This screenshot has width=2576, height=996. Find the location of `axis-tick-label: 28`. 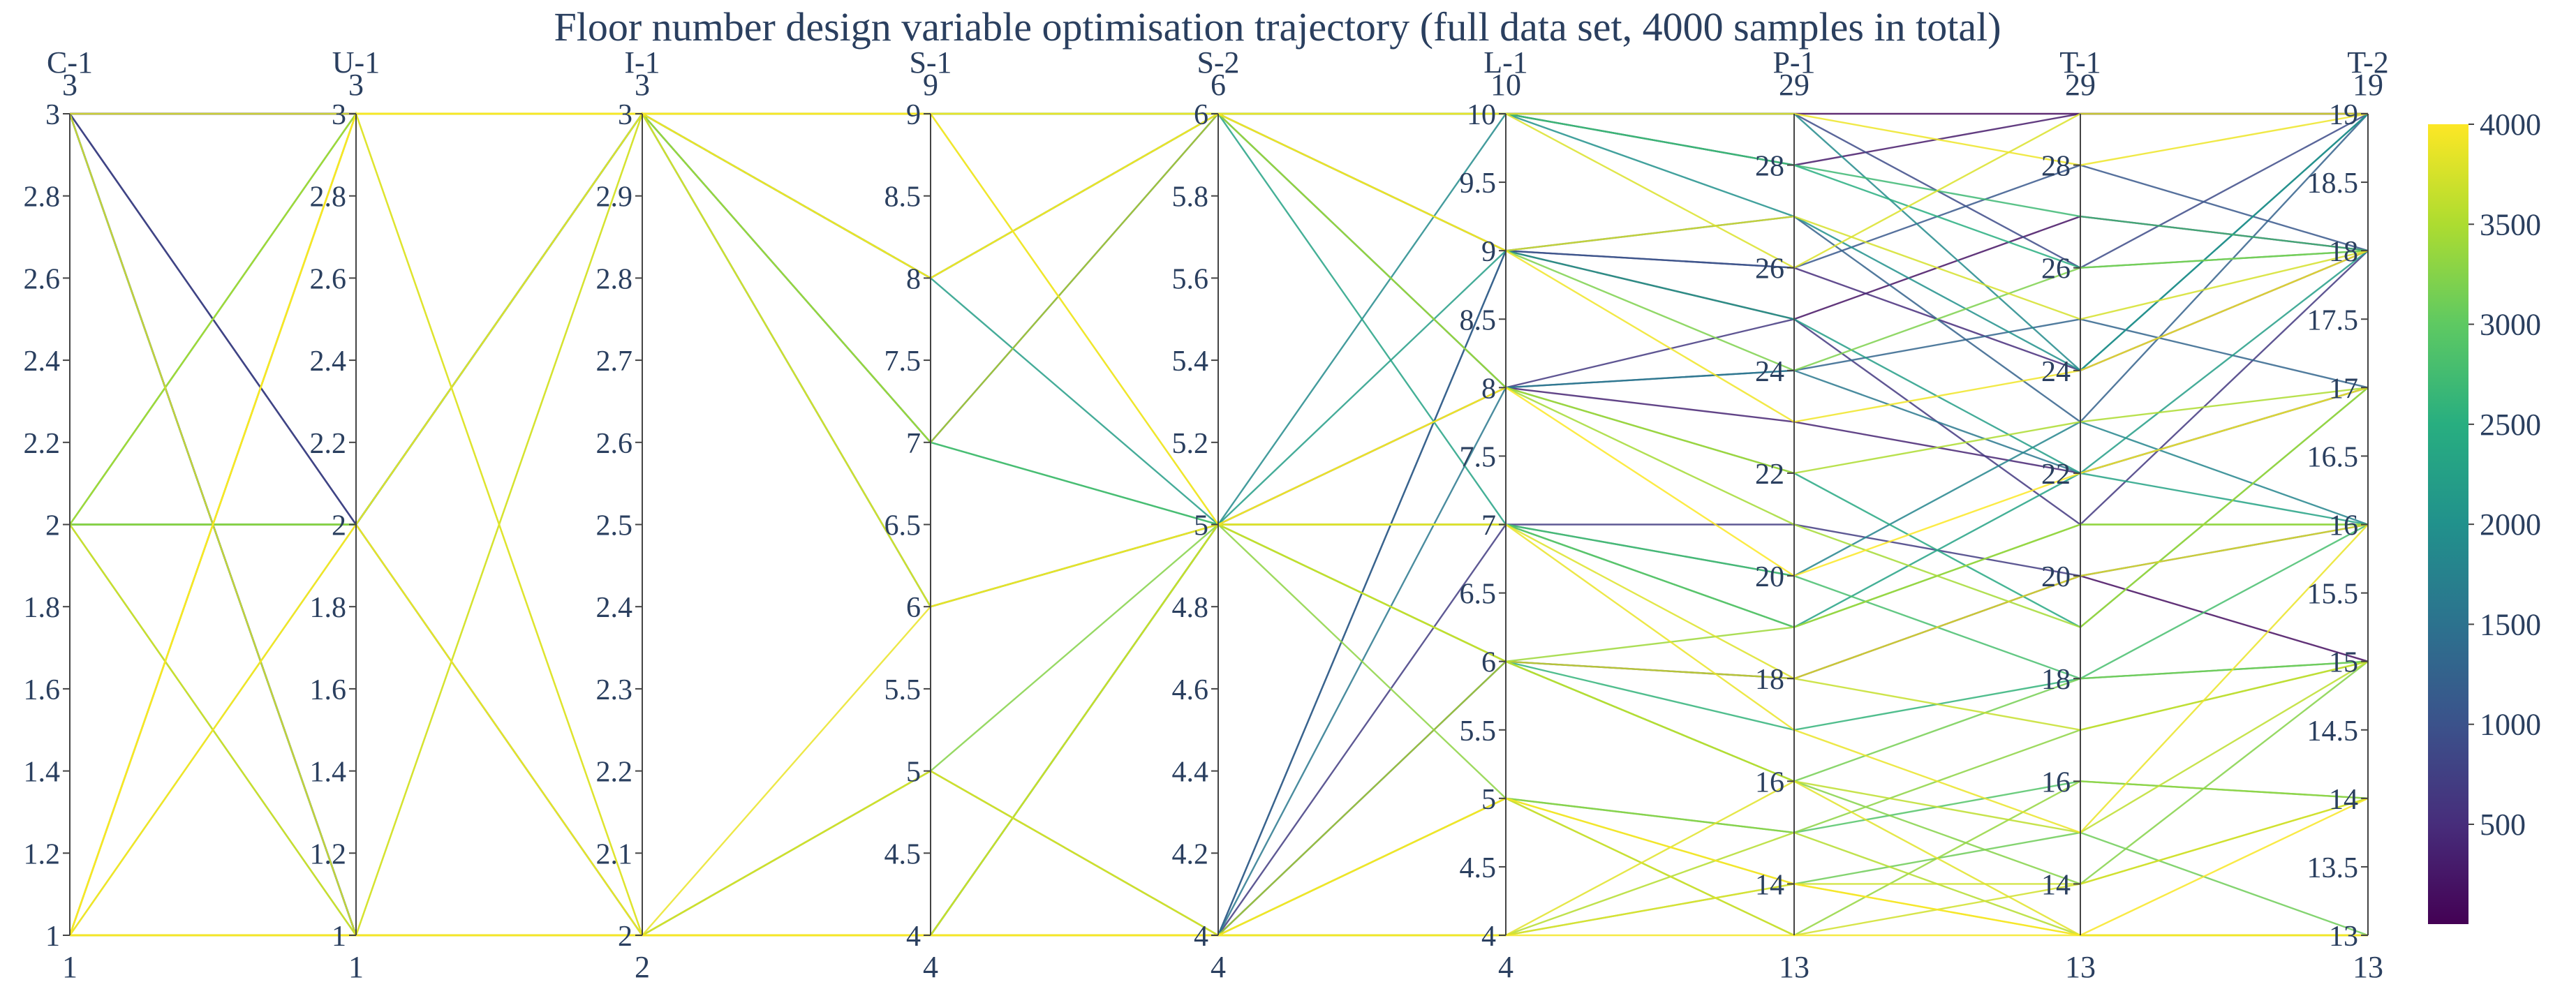

axis-tick-label: 28 is located at coordinates (1769, 167).